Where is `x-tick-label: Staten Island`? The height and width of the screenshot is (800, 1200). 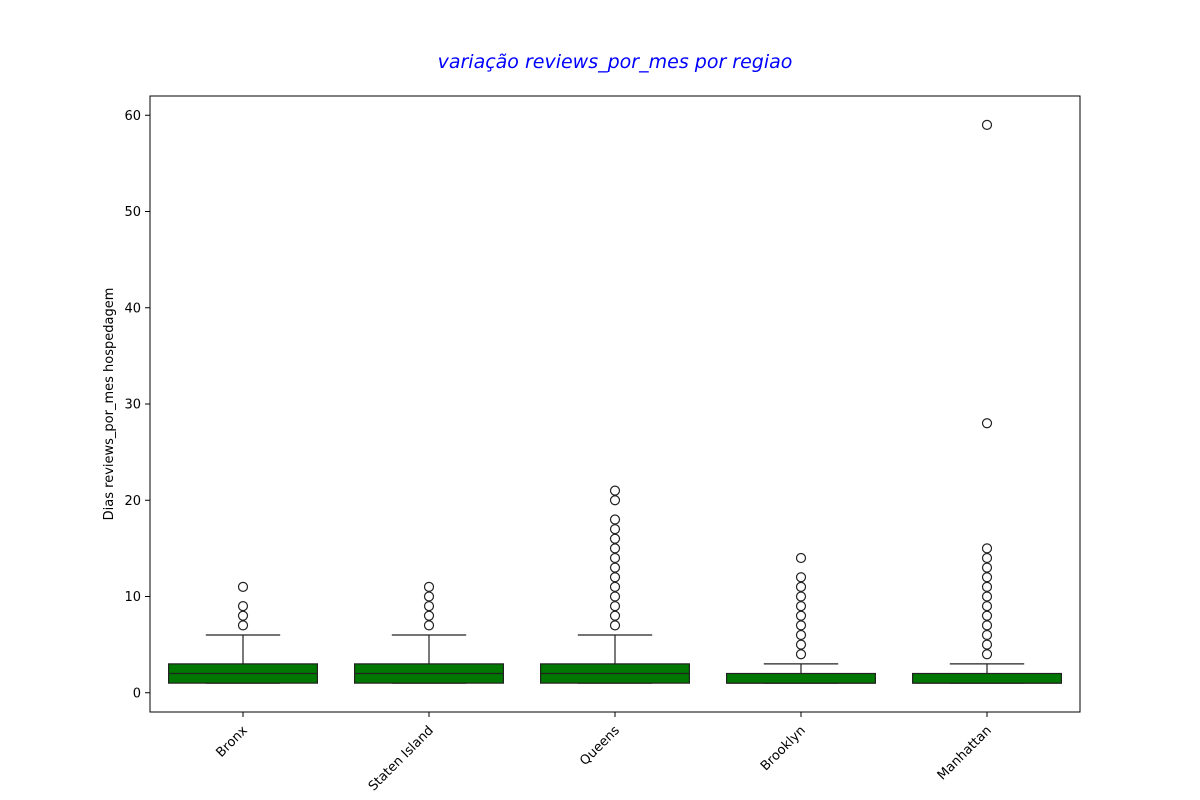 x-tick-label: Staten Island is located at coordinates (401, 758).